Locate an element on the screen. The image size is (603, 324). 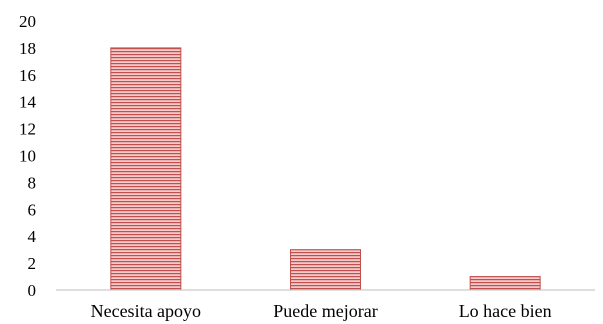
y-tick-label: 6 is located at coordinates (32, 209).